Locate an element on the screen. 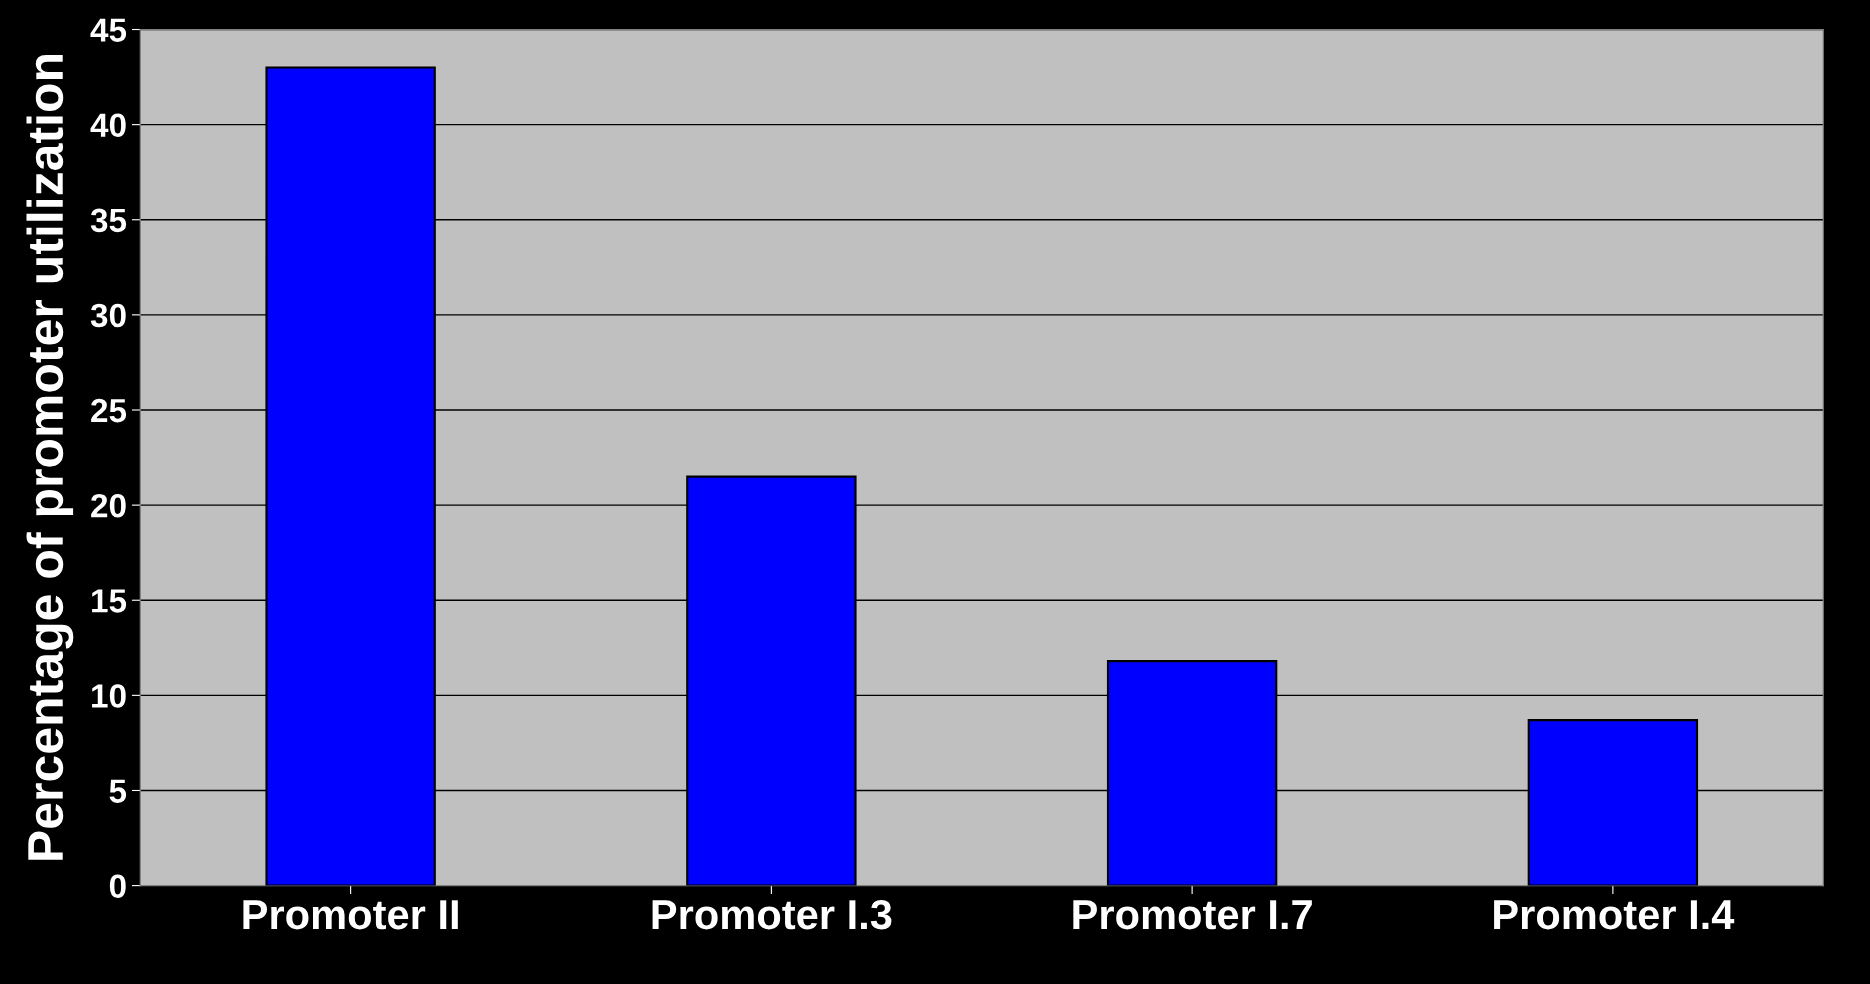  y-tick-label: 5 is located at coordinates (118, 791).